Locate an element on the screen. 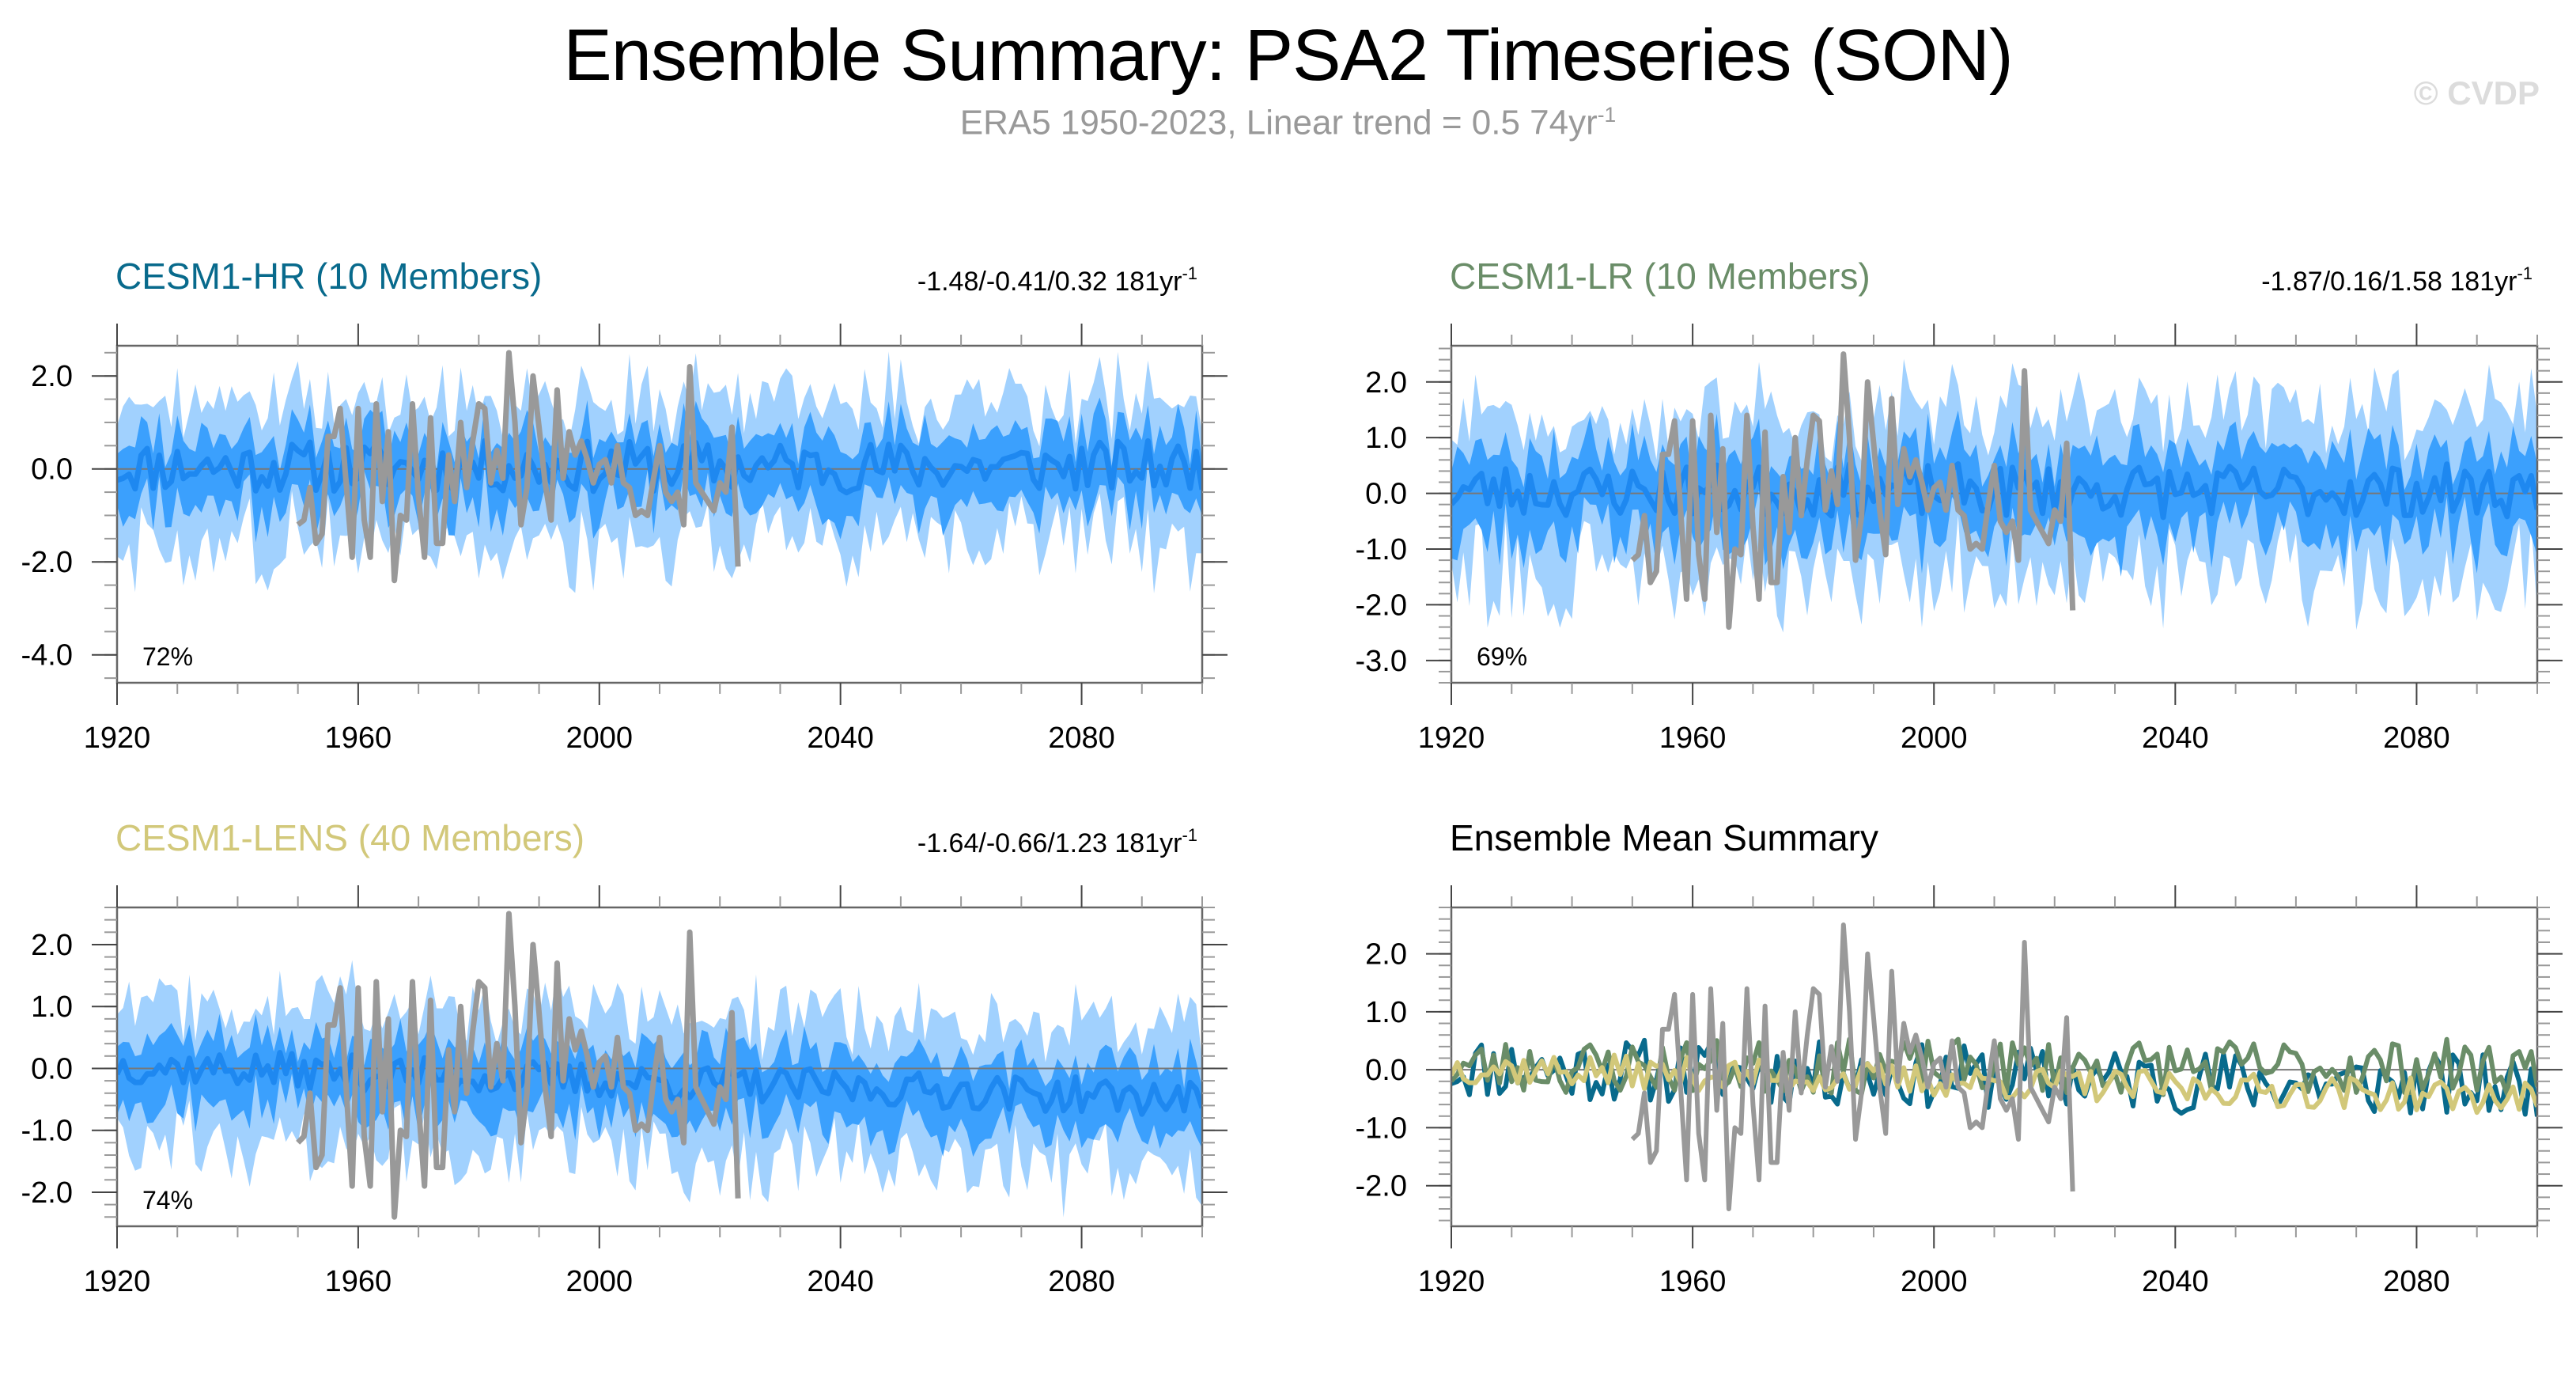 This screenshot has height=1394, width=2576. panel-title: CESM1-LENS (40 Members) is located at coordinates (350, 837).